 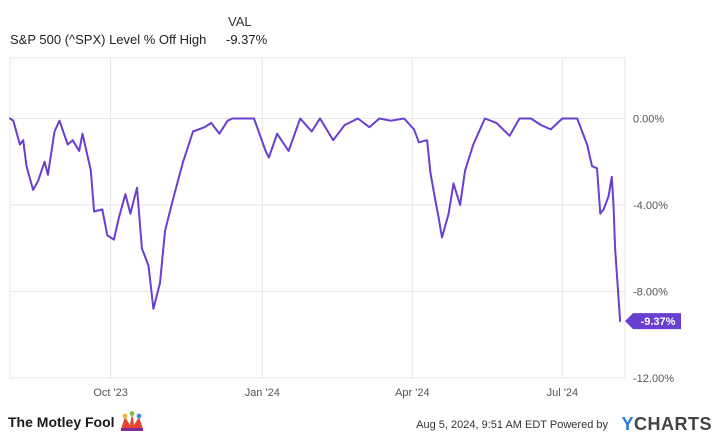 I want to click on y-tick-label: 0.00%, so click(x=648, y=120).